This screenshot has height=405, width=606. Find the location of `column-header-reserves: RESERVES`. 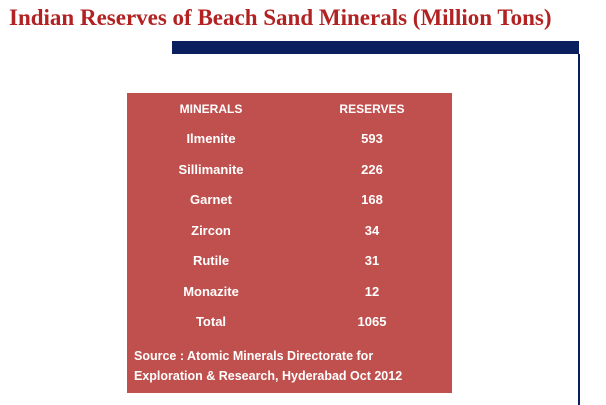

column-header-reserves: RESERVES is located at coordinates (372, 109).